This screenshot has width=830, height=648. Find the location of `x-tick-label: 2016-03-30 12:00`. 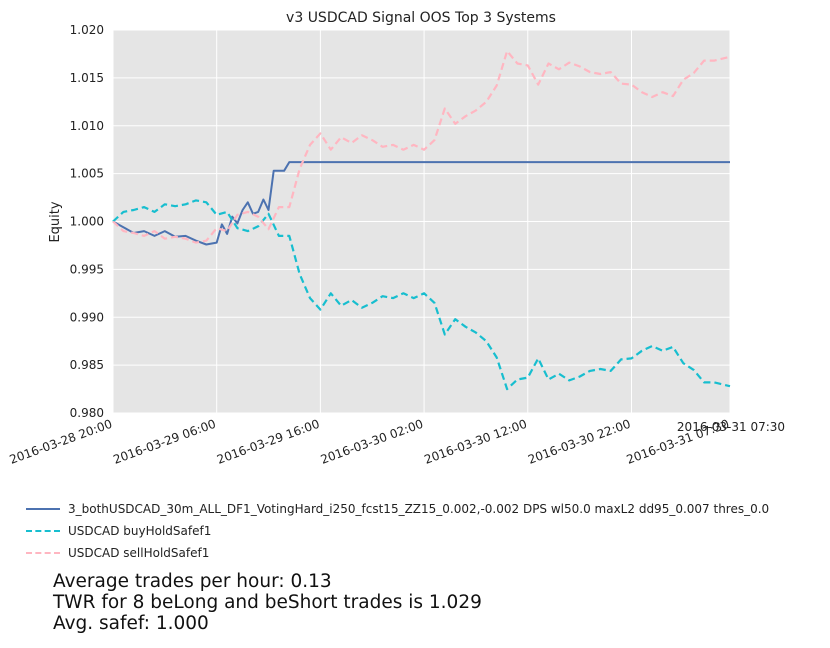

x-tick-label: 2016-03-30 12:00 is located at coordinates (475, 442).